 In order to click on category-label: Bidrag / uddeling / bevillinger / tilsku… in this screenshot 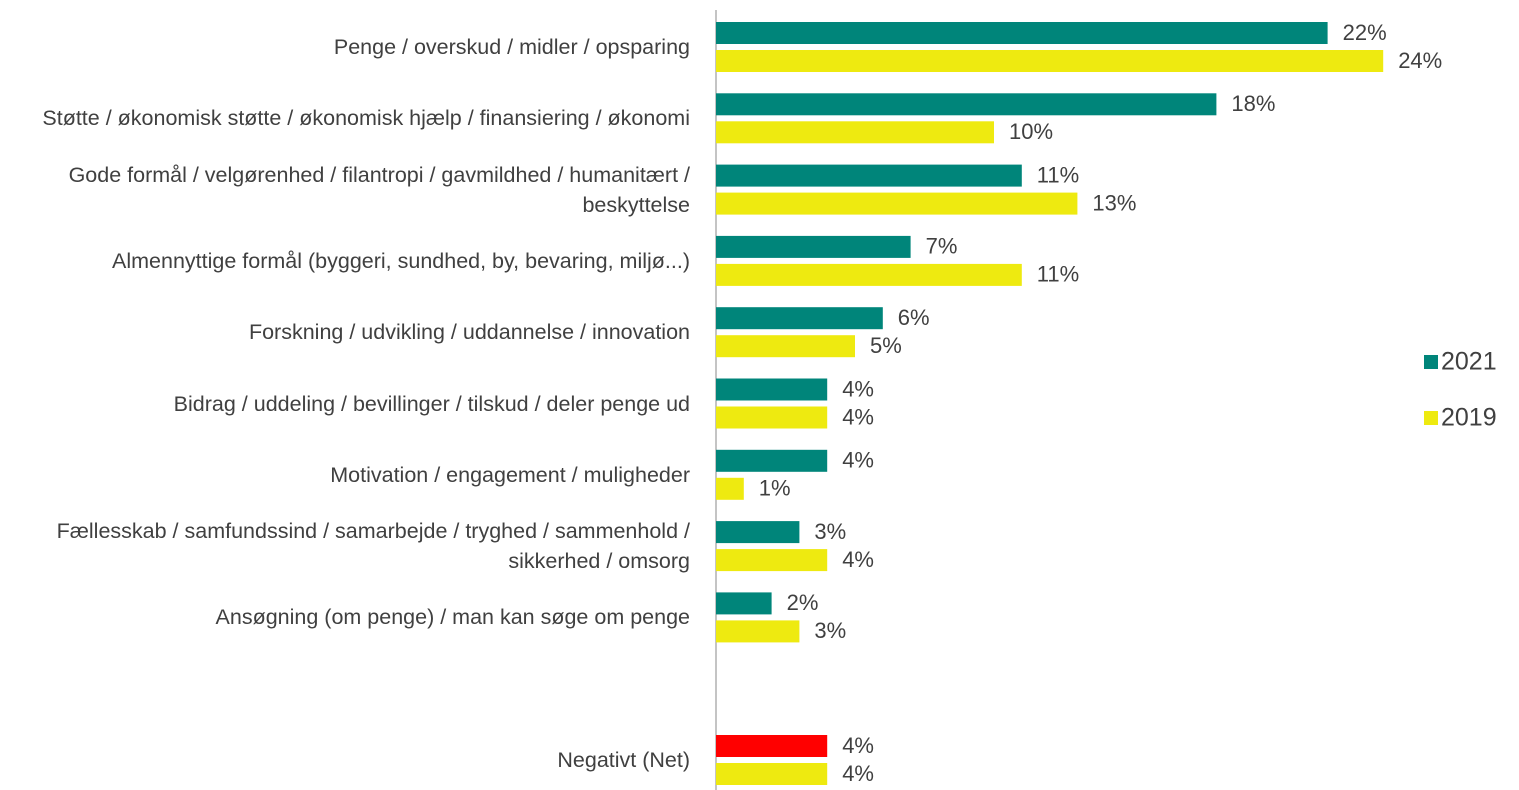, I will do `click(431, 403)`.